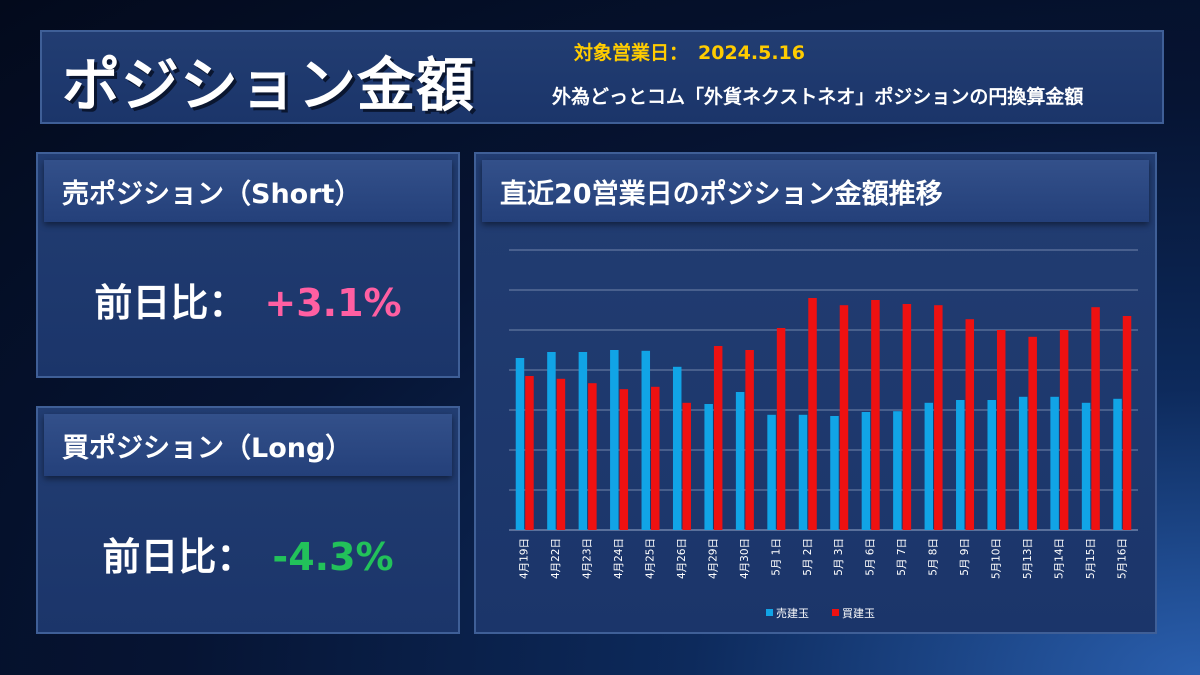 Image resolution: width=1200 pixels, height=675 pixels. What do you see at coordinates (871, 557) in the screenshot?
I see `x-tick-label: 5月 6日` at bounding box center [871, 557].